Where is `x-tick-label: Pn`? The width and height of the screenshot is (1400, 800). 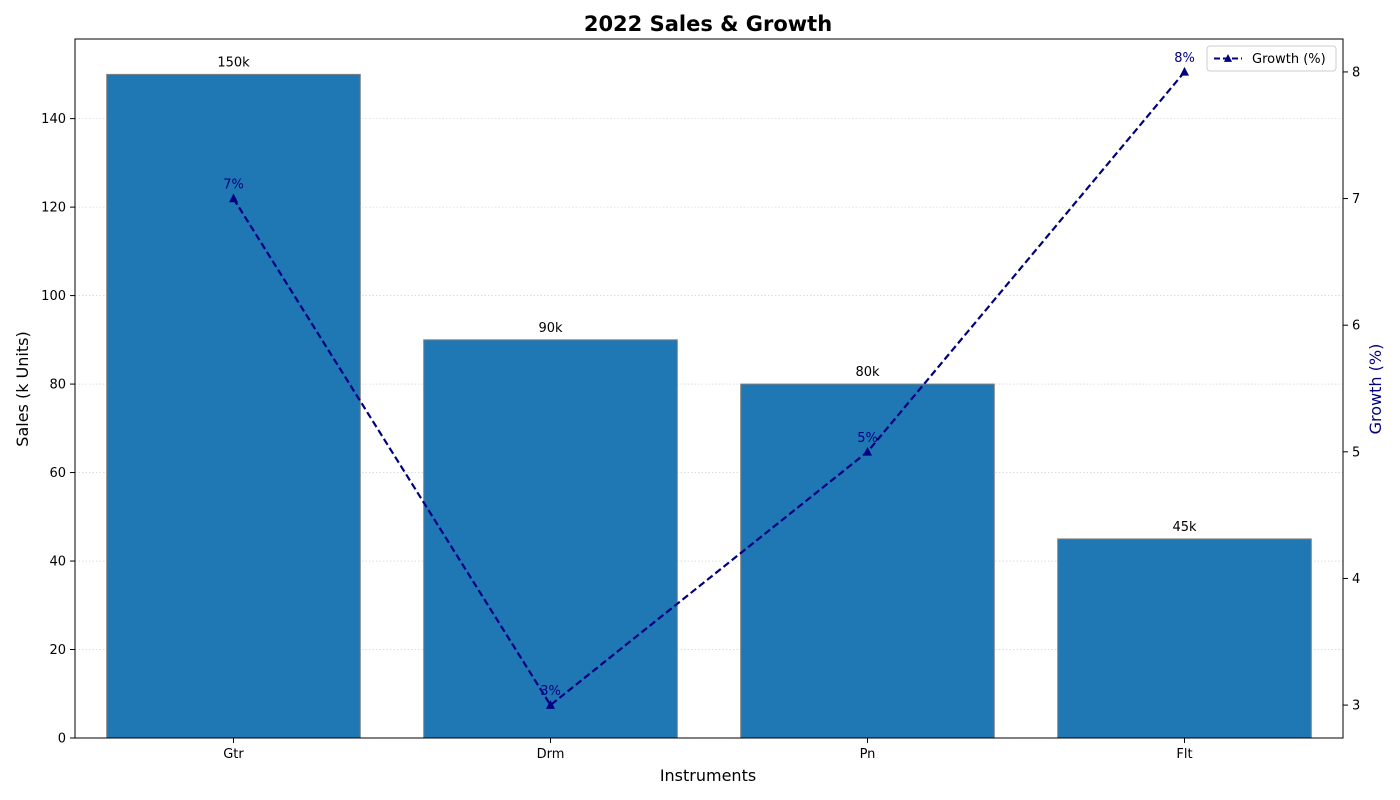 x-tick-label: Pn is located at coordinates (868, 754).